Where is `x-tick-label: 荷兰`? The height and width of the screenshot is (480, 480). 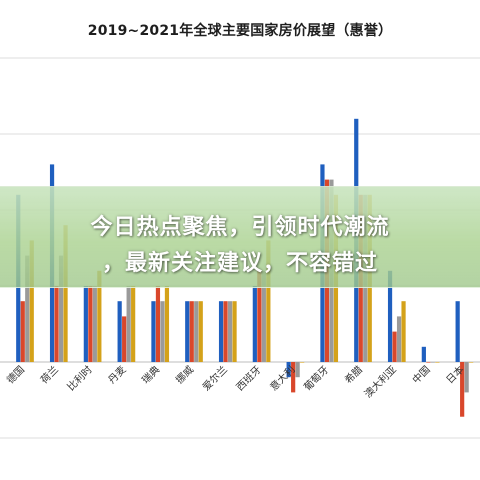
x-tick-label: 荷兰 is located at coordinates (49, 374).